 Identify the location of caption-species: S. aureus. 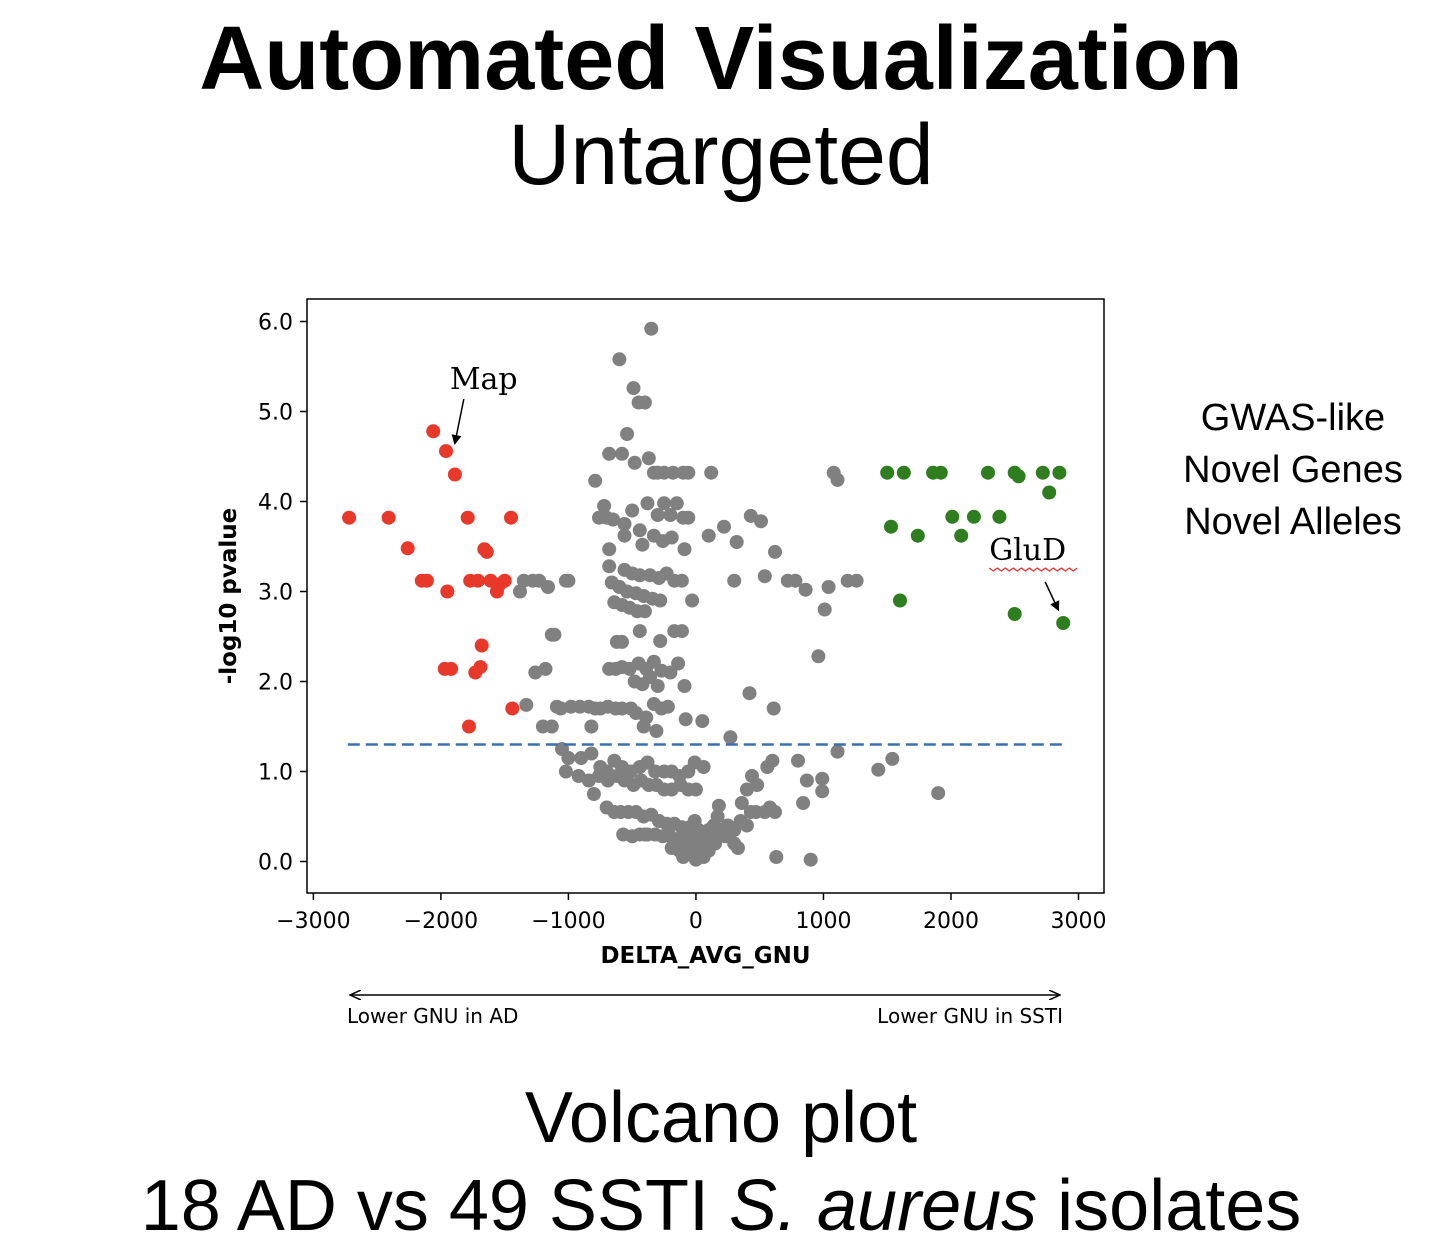
(883, 1206).